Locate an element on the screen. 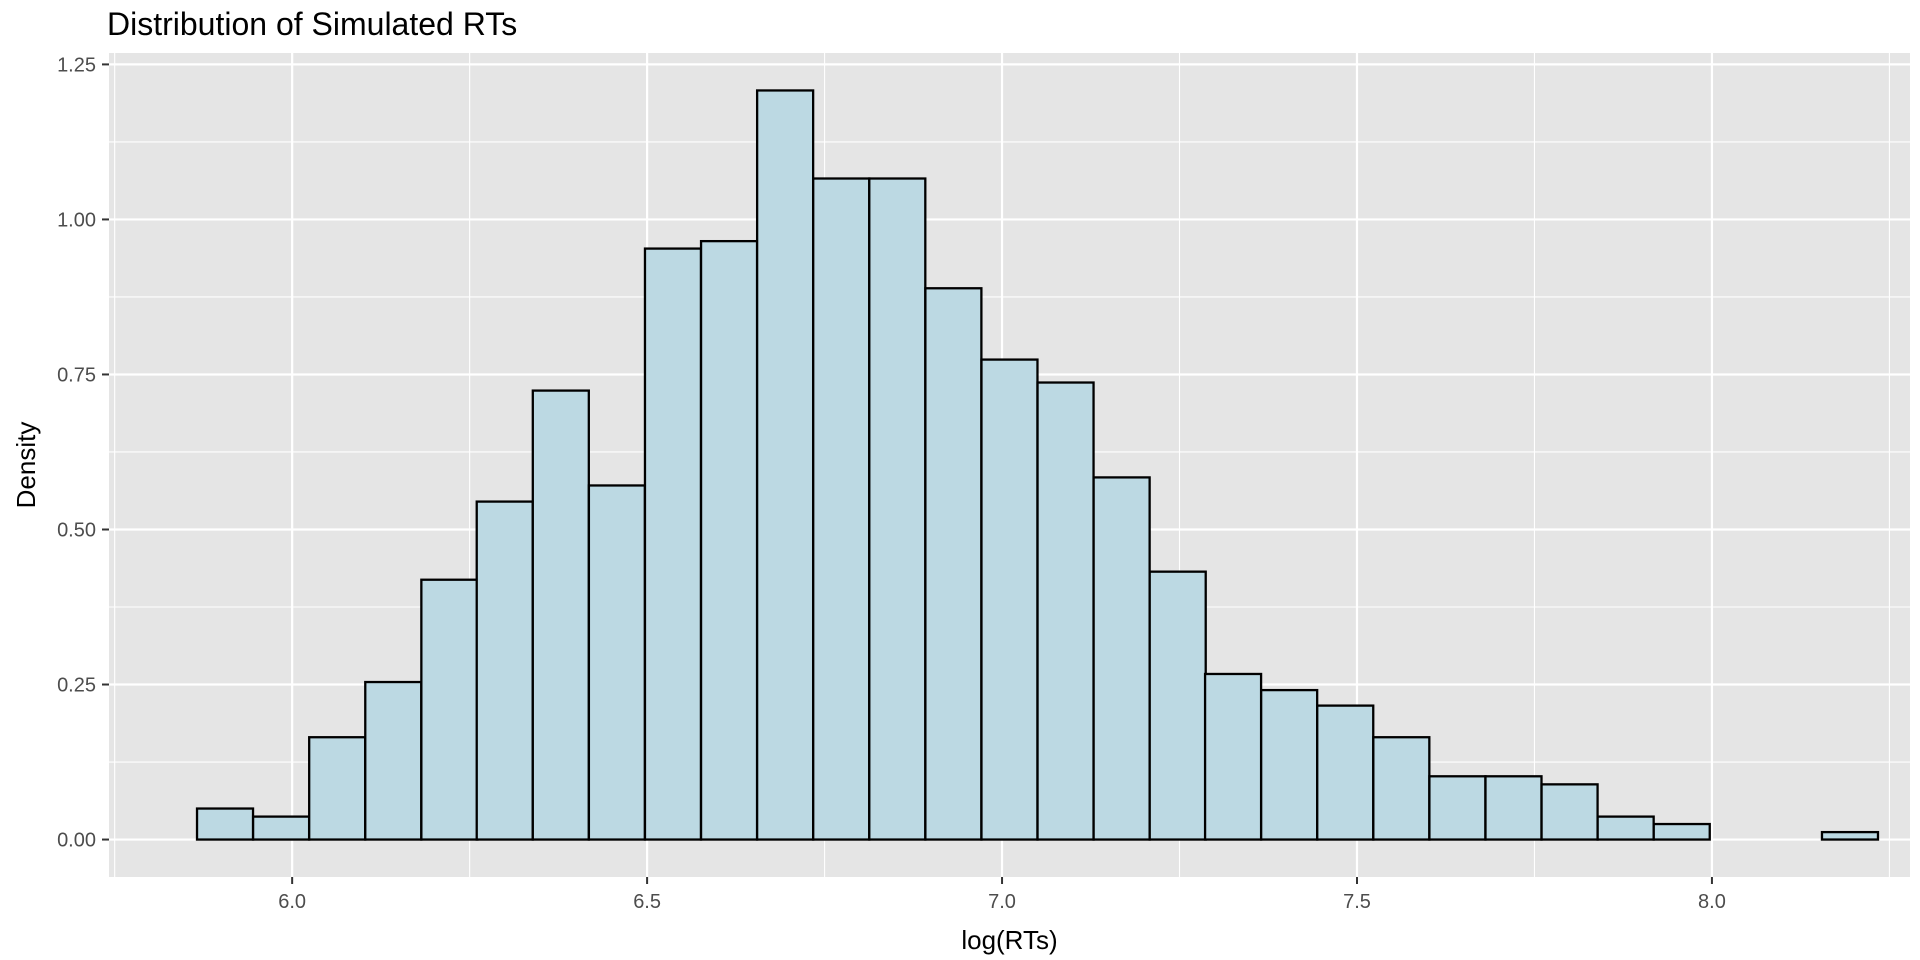 The width and height of the screenshot is (1920, 960). y-tick-label: 1.25 is located at coordinates (76, 65).